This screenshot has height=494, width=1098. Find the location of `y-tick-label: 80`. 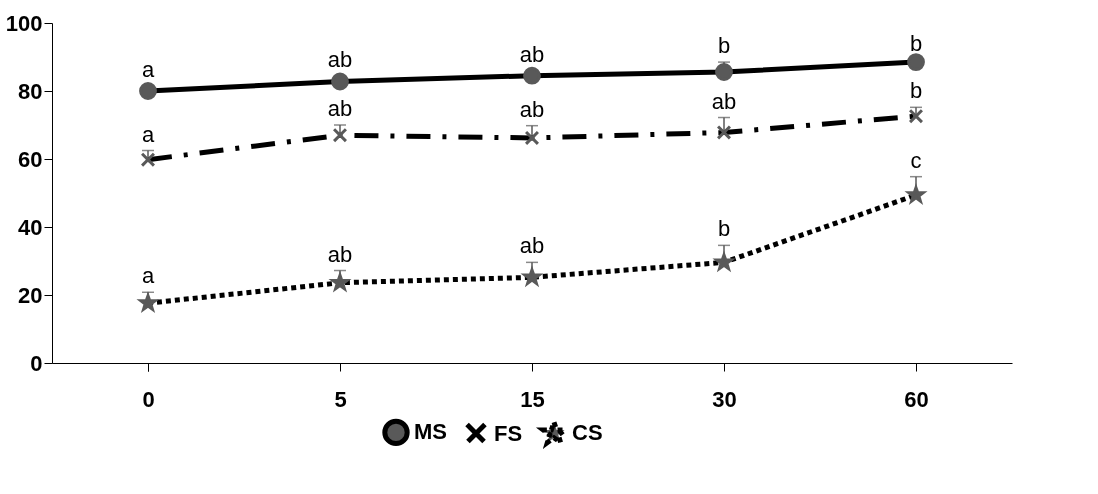

y-tick-label: 80 is located at coordinates (30, 91).